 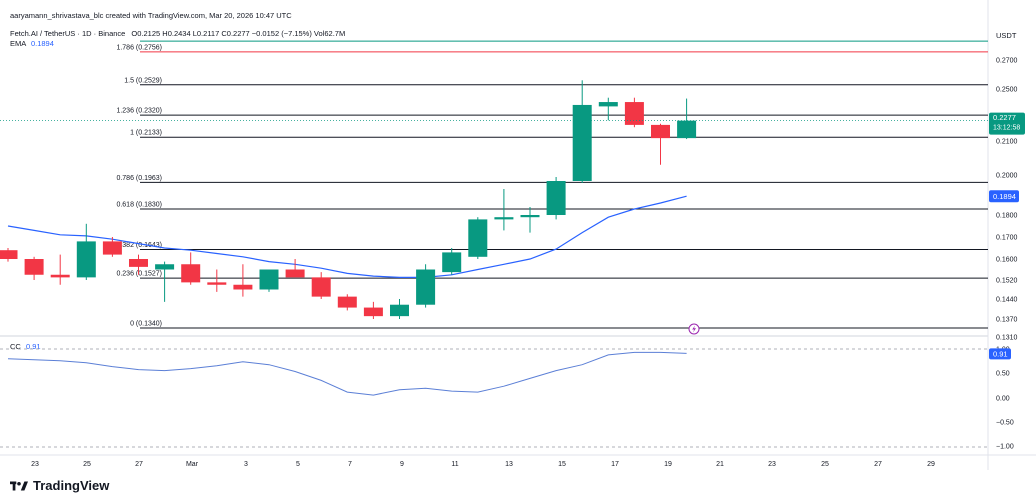 What do you see at coordinates (33, 346) in the screenshot?
I see `cc-value: 0.91` at bounding box center [33, 346].